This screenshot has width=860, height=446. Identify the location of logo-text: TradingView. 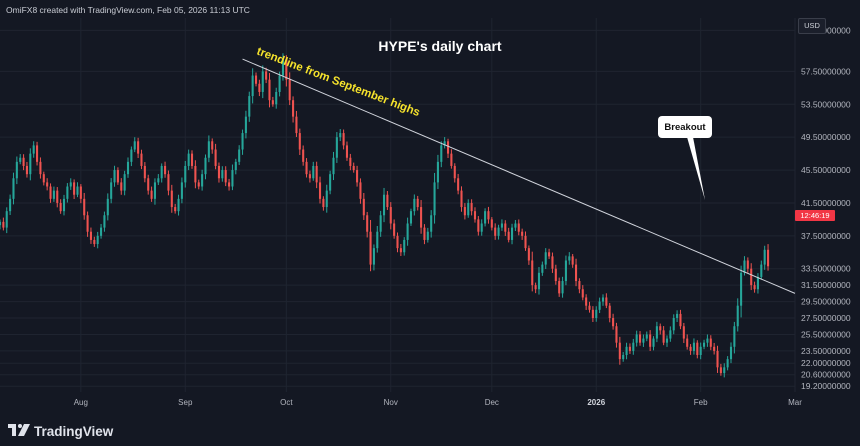
(74, 431).